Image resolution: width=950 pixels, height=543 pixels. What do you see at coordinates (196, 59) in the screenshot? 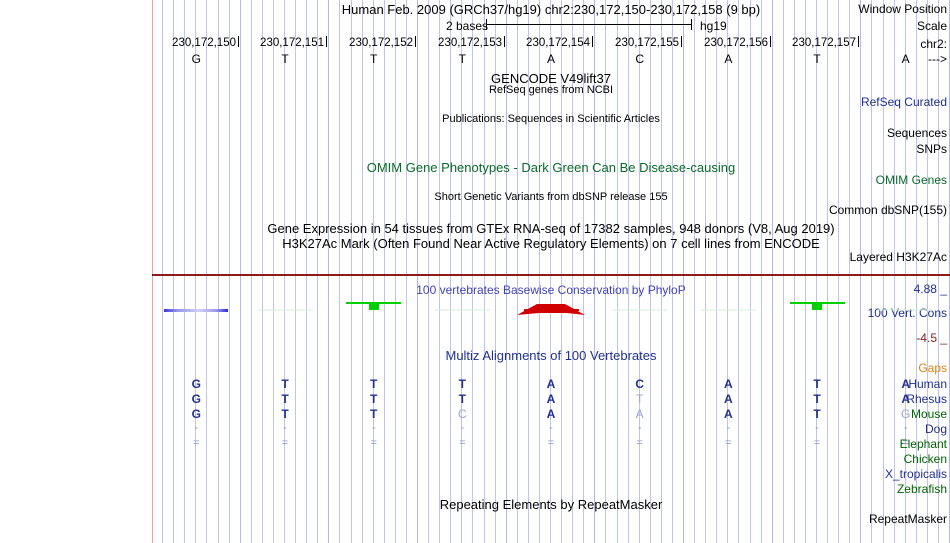
I see `reference-base: G` at bounding box center [196, 59].